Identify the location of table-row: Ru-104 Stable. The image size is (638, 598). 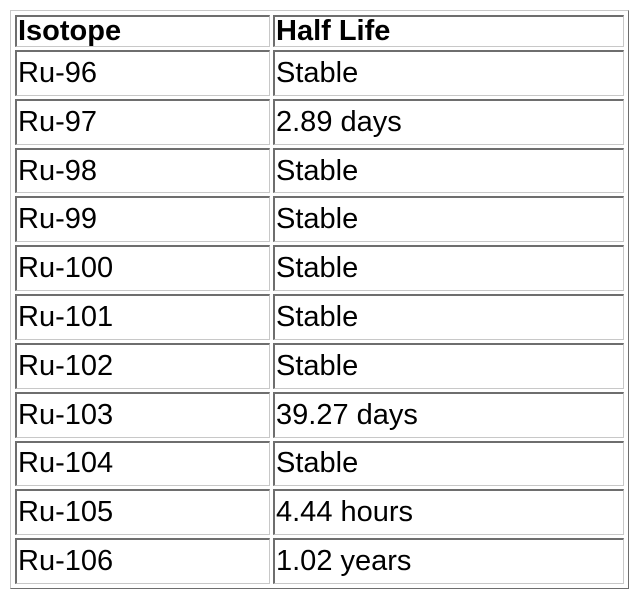
(319, 463).